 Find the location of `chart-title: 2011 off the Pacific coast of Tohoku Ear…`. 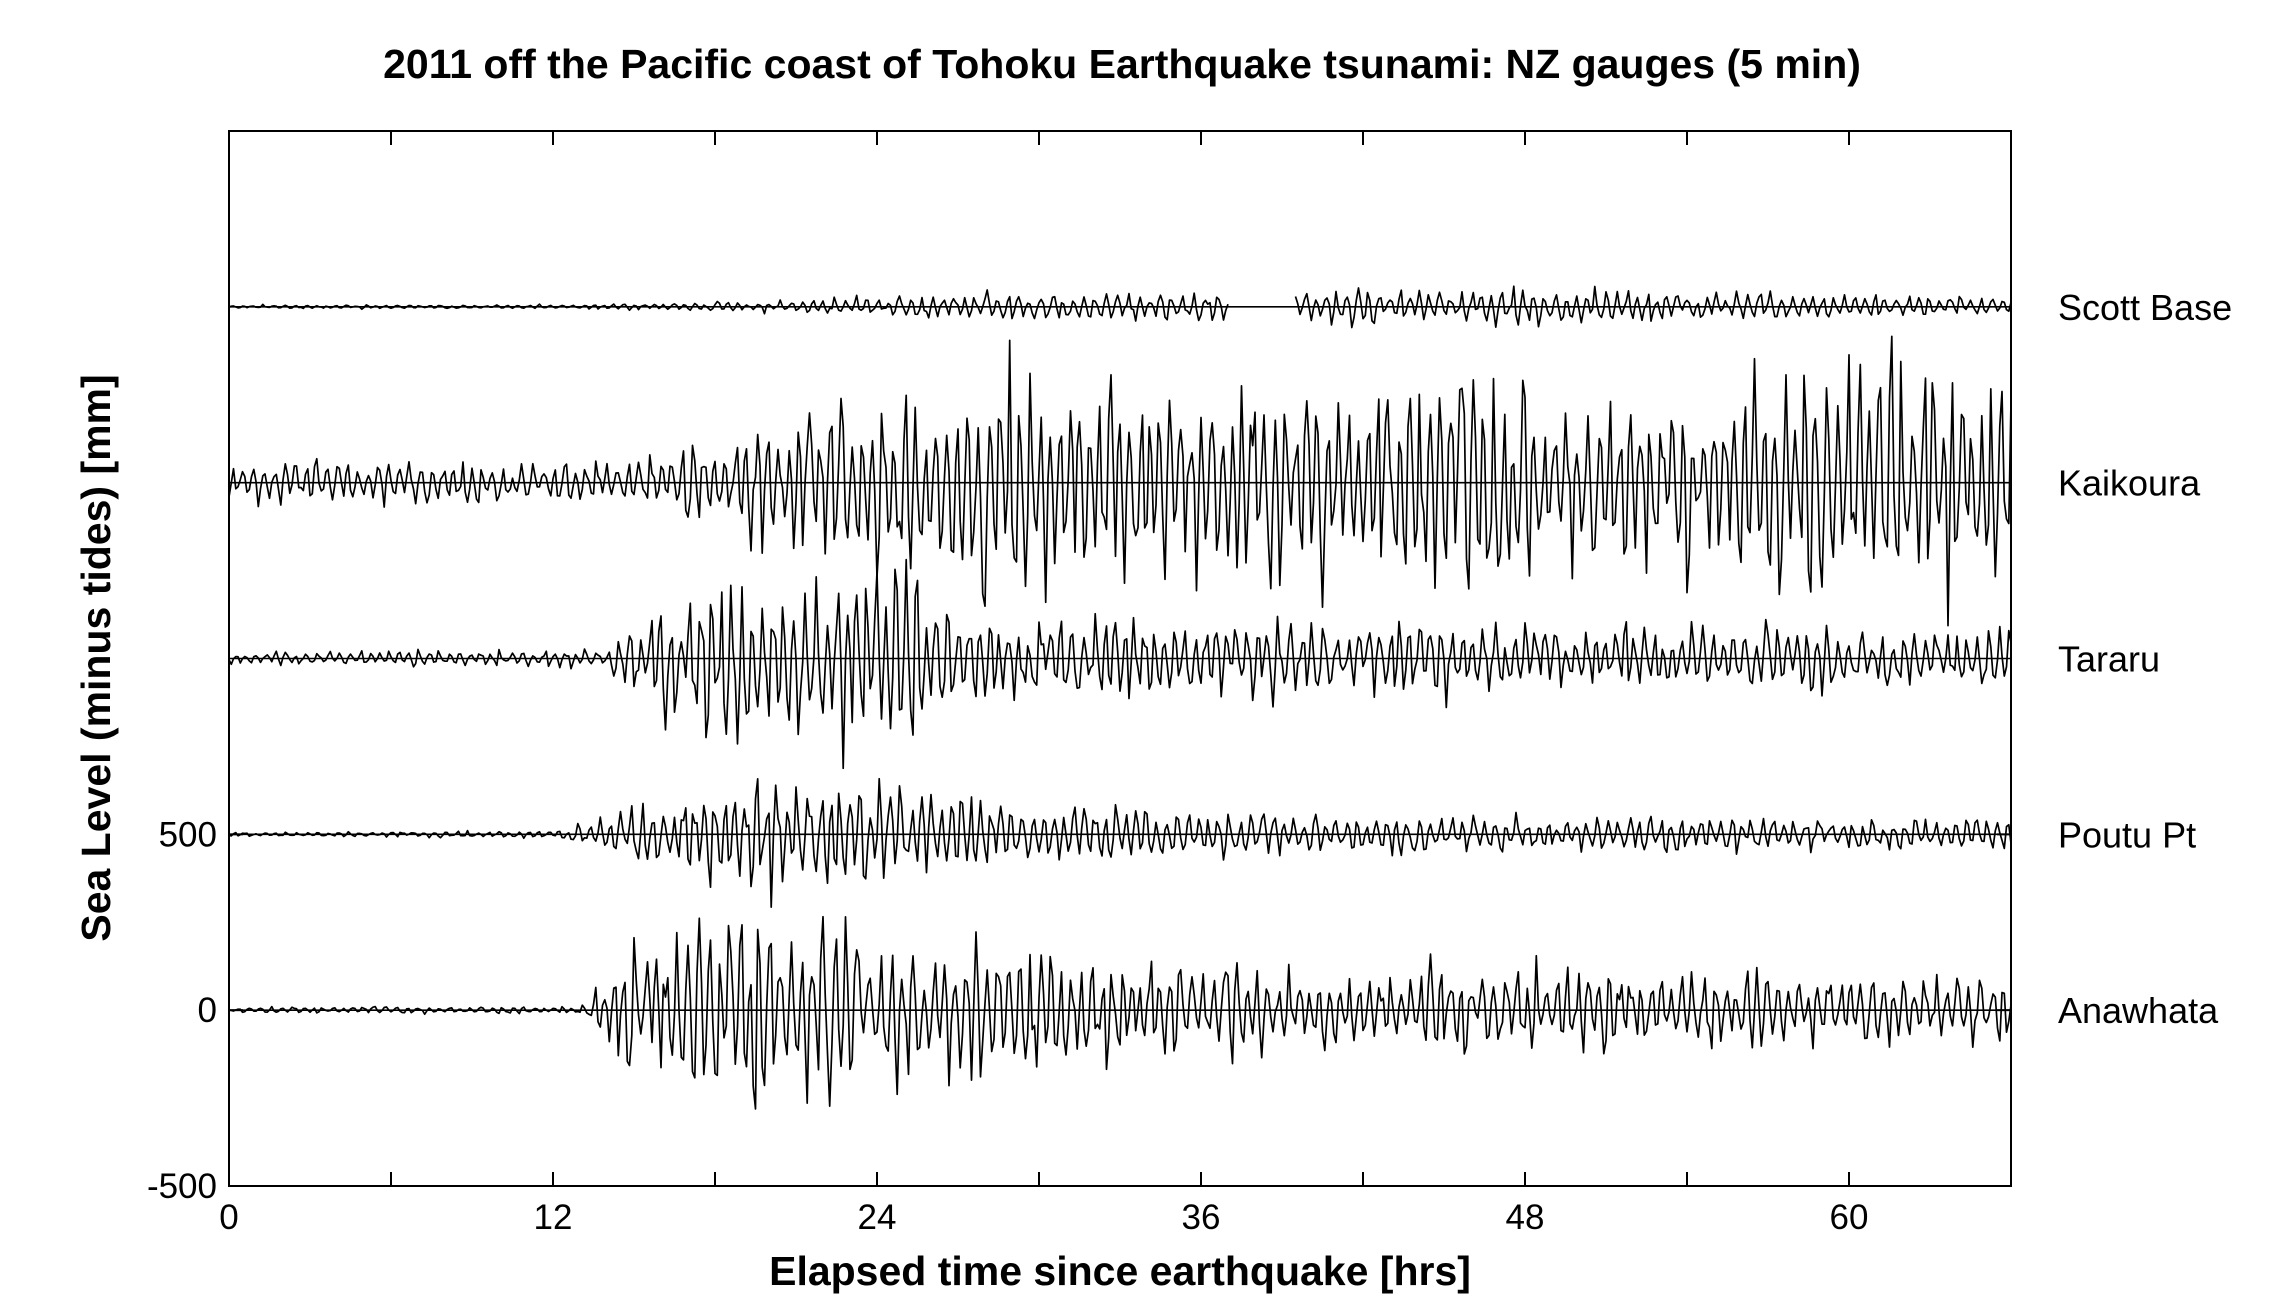

chart-title: 2011 off the Pacific coast of Tohoku Ear… is located at coordinates (1122, 64).